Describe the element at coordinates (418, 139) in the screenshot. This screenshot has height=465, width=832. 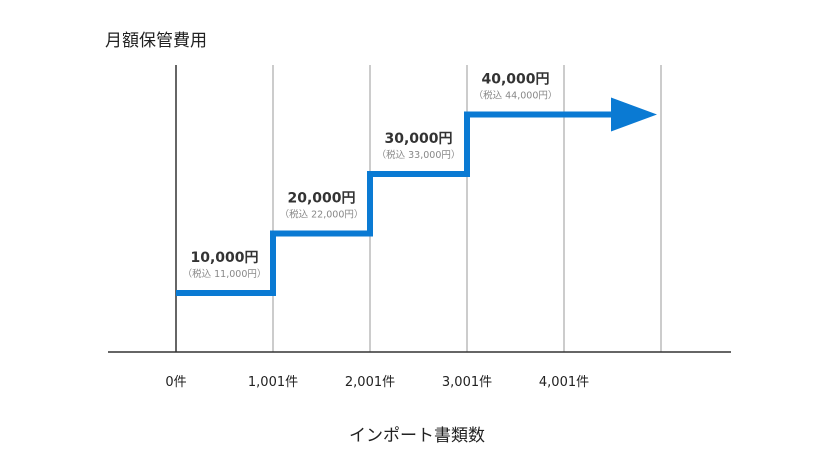
I see `price-label: 30,000円` at that location.